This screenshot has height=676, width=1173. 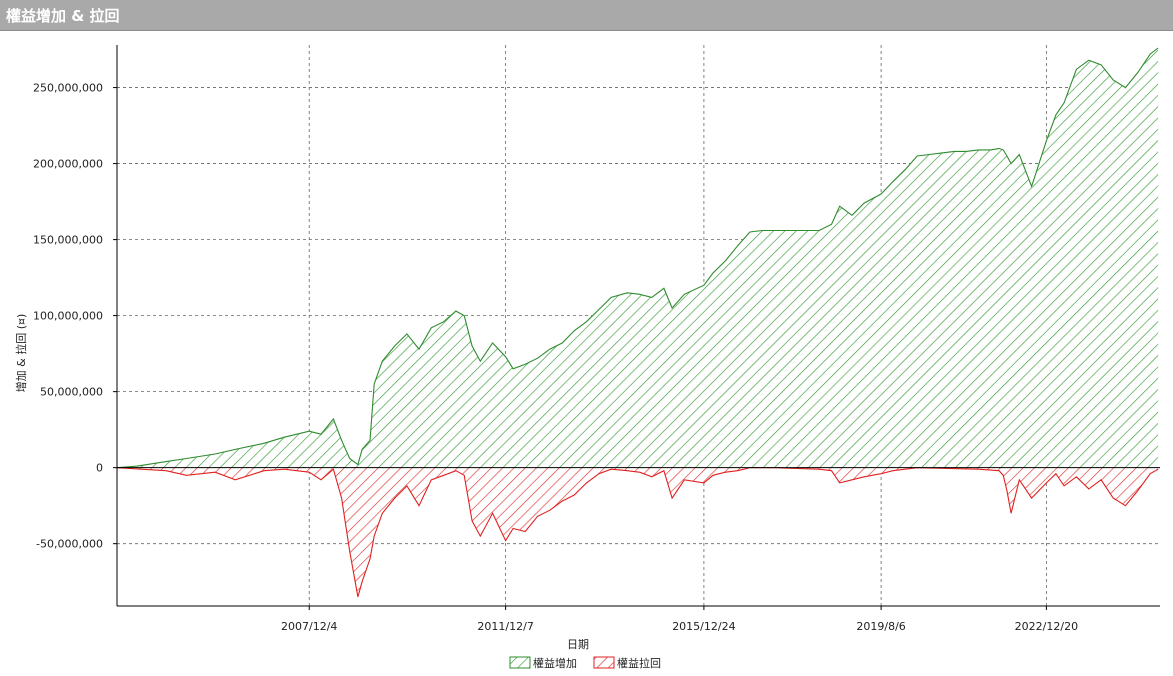 I want to click on title-bar: 權益增加 & 拉回, so click(x=586, y=15).